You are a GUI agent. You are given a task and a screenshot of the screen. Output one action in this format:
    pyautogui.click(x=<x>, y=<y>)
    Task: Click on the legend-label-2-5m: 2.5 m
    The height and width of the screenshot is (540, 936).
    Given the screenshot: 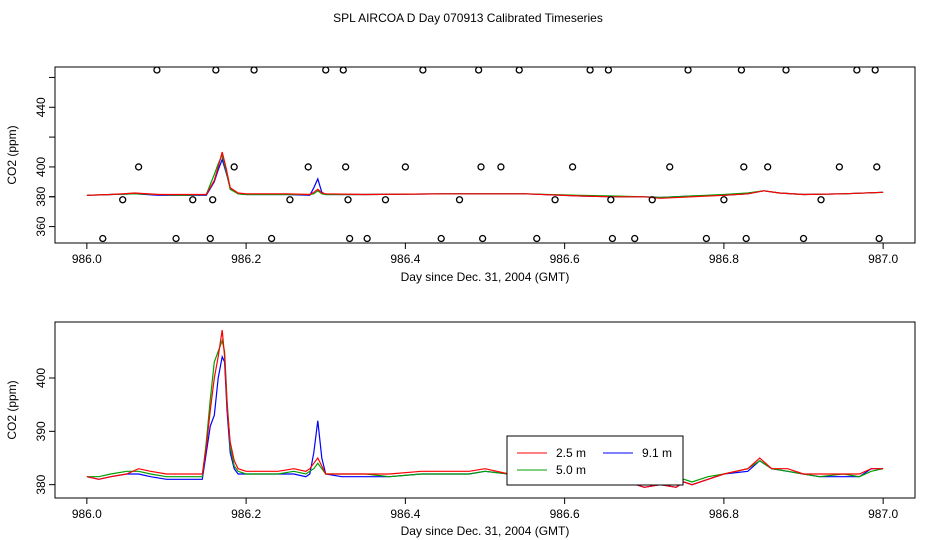 What is the action you would take?
    pyautogui.click(x=571, y=453)
    